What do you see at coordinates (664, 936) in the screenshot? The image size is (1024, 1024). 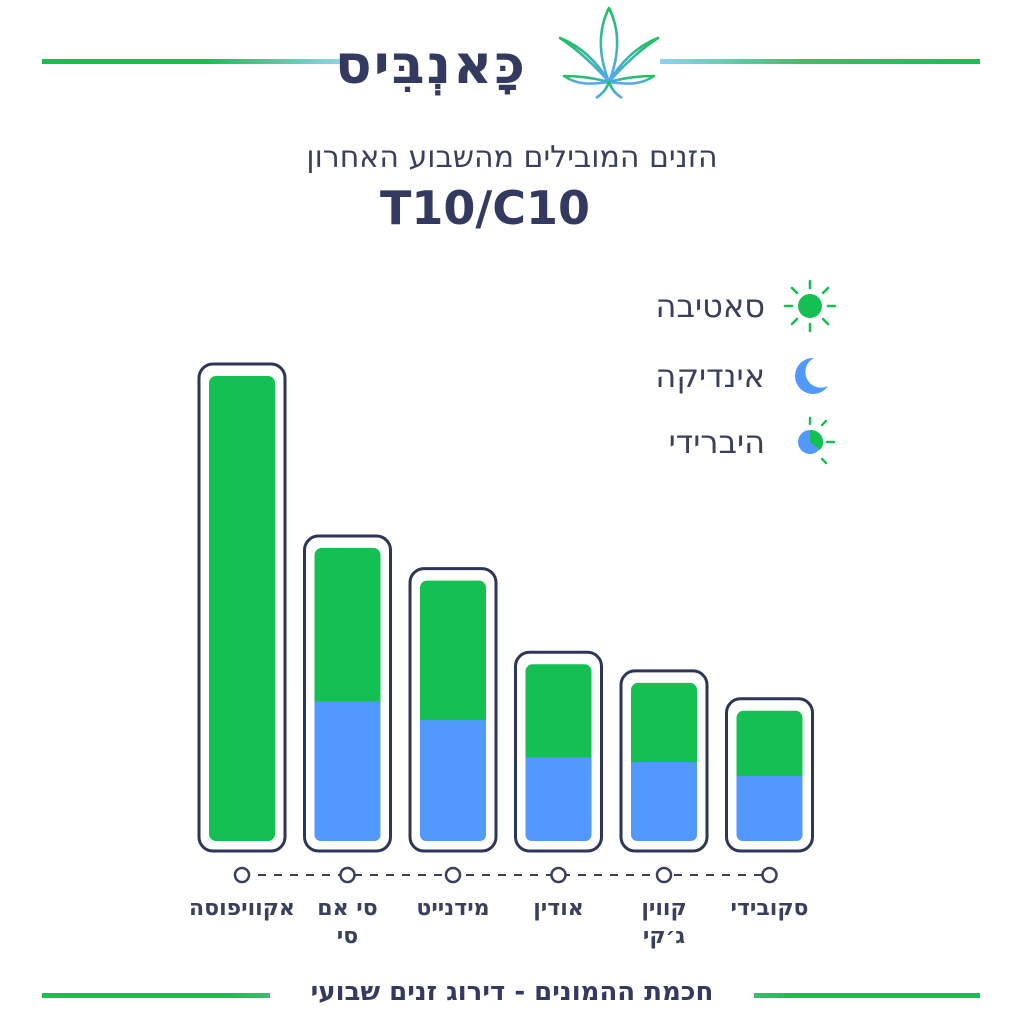 I see `category-label: ג׳קי` at bounding box center [664, 936].